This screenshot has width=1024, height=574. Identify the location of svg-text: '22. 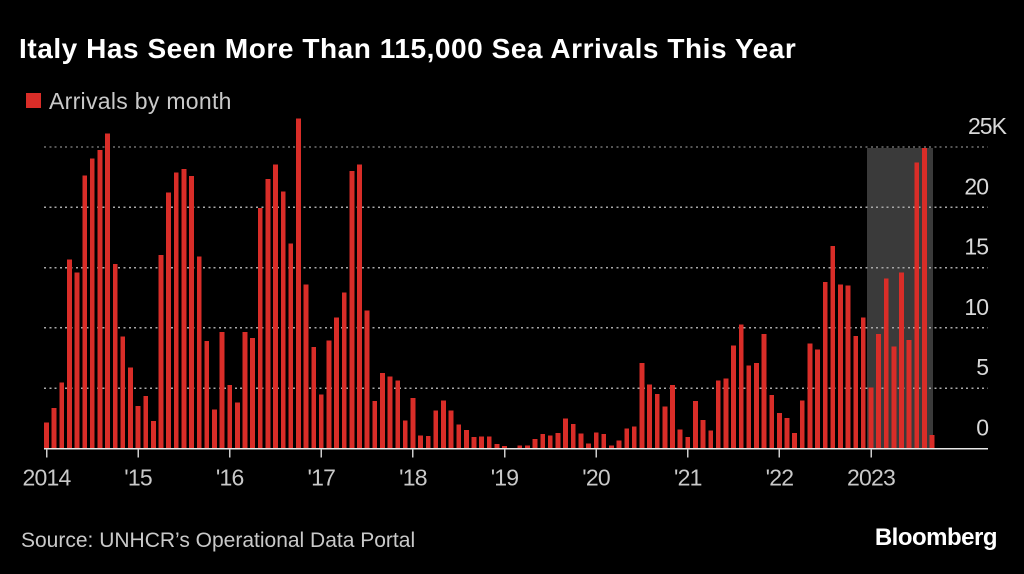
(780, 478).